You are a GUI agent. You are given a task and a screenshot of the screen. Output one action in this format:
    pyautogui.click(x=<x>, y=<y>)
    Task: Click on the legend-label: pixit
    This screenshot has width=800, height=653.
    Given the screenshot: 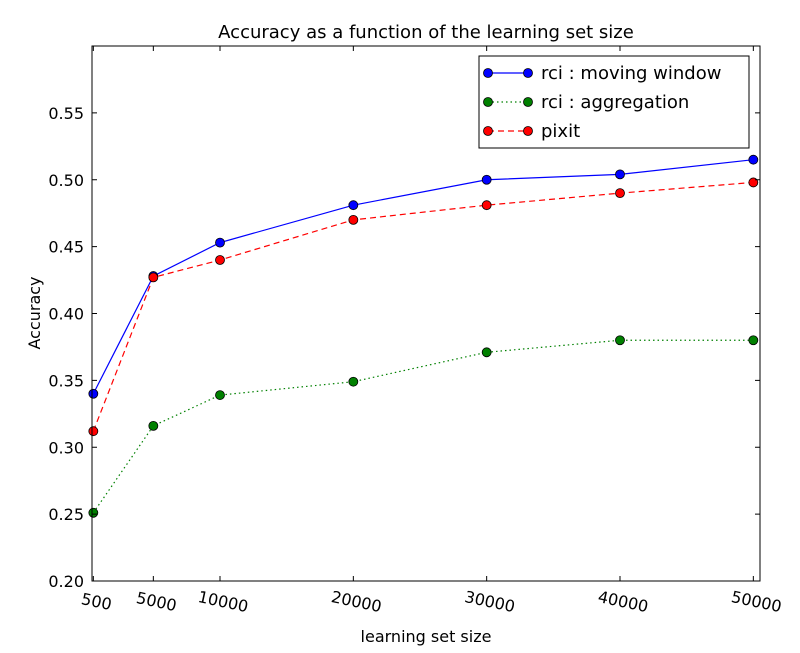 What is the action you would take?
    pyautogui.click(x=560, y=131)
    